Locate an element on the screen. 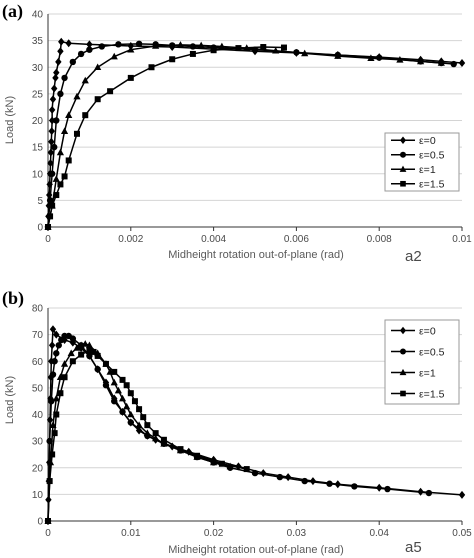 The width and height of the screenshot is (474, 558). y-tick-label: 5 is located at coordinates (40, 201).